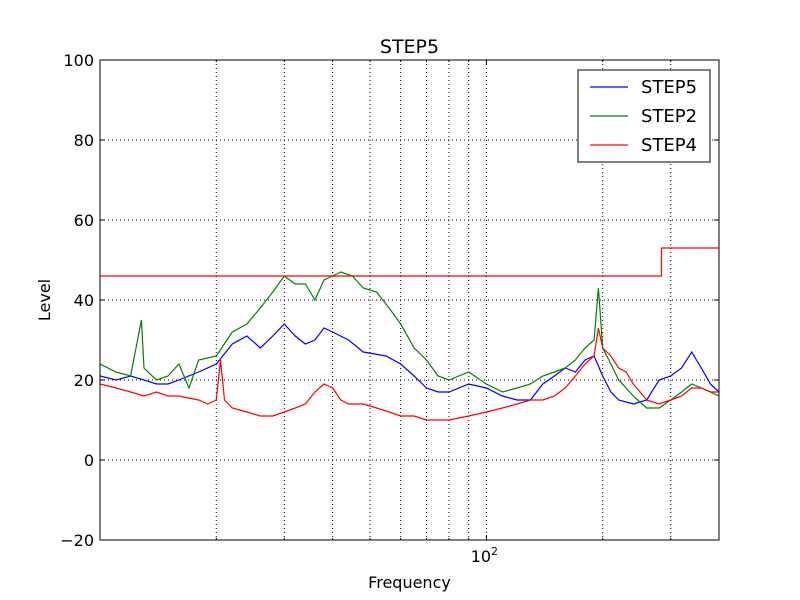 This screenshot has height=600, width=800. Describe the element at coordinates (84, 300) in the screenshot. I see `y-tick-label: 40` at that location.